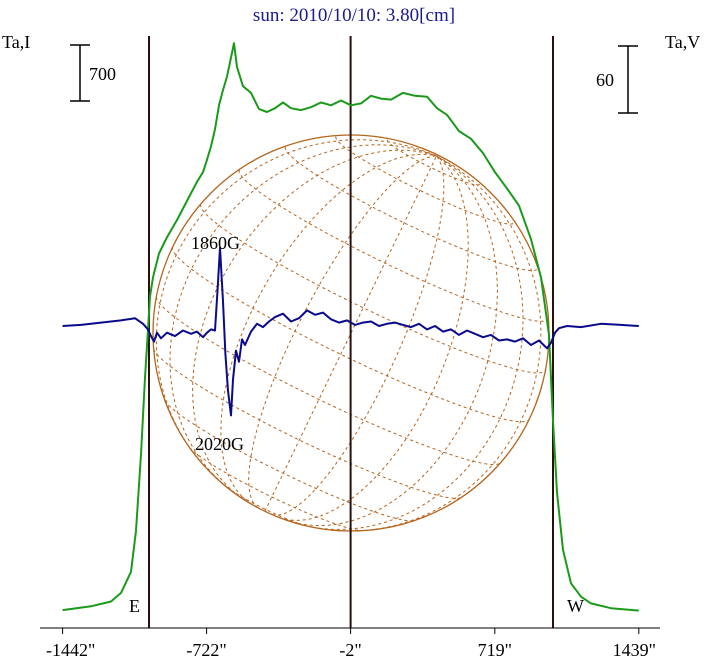  Describe the element at coordinates (206, 650) in the screenshot. I see `x-tick-label: -722"` at that location.